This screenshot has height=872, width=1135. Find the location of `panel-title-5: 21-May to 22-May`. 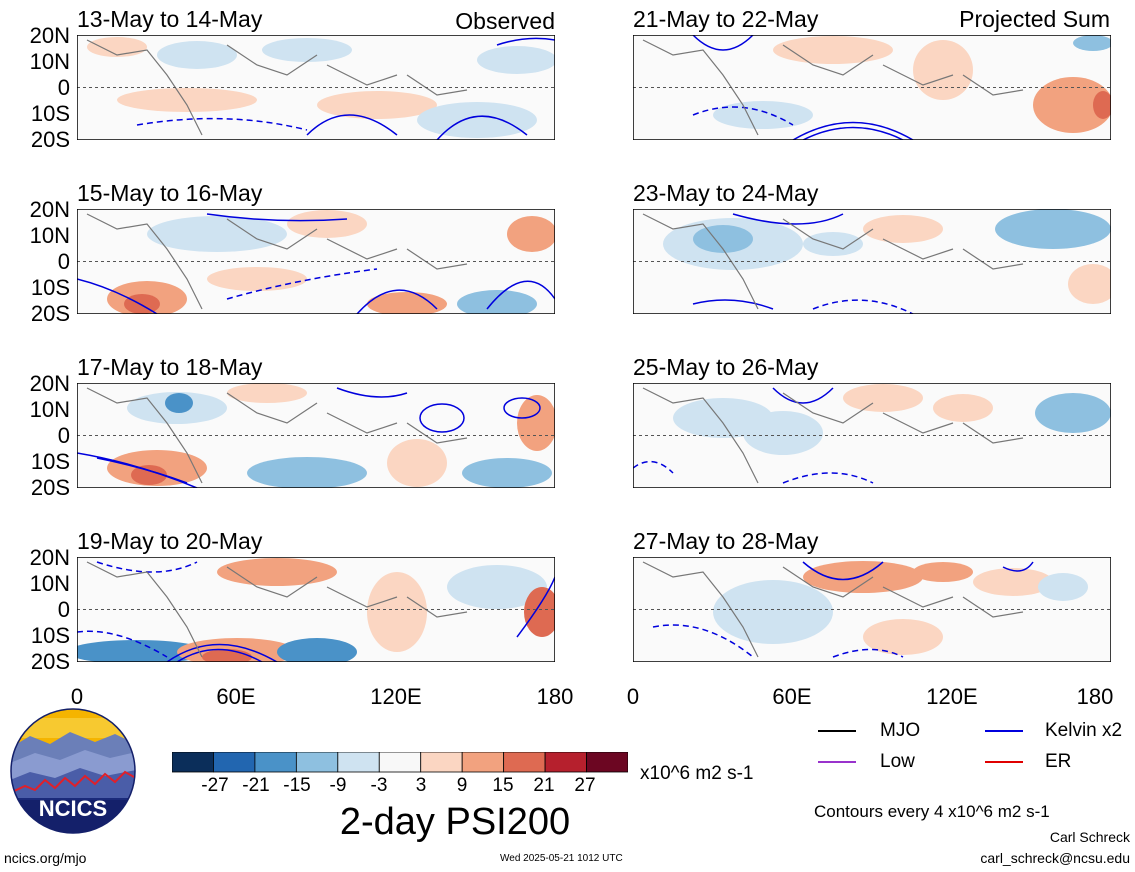

panel-title-5: 21-May to 22-May is located at coordinates (726, 19).